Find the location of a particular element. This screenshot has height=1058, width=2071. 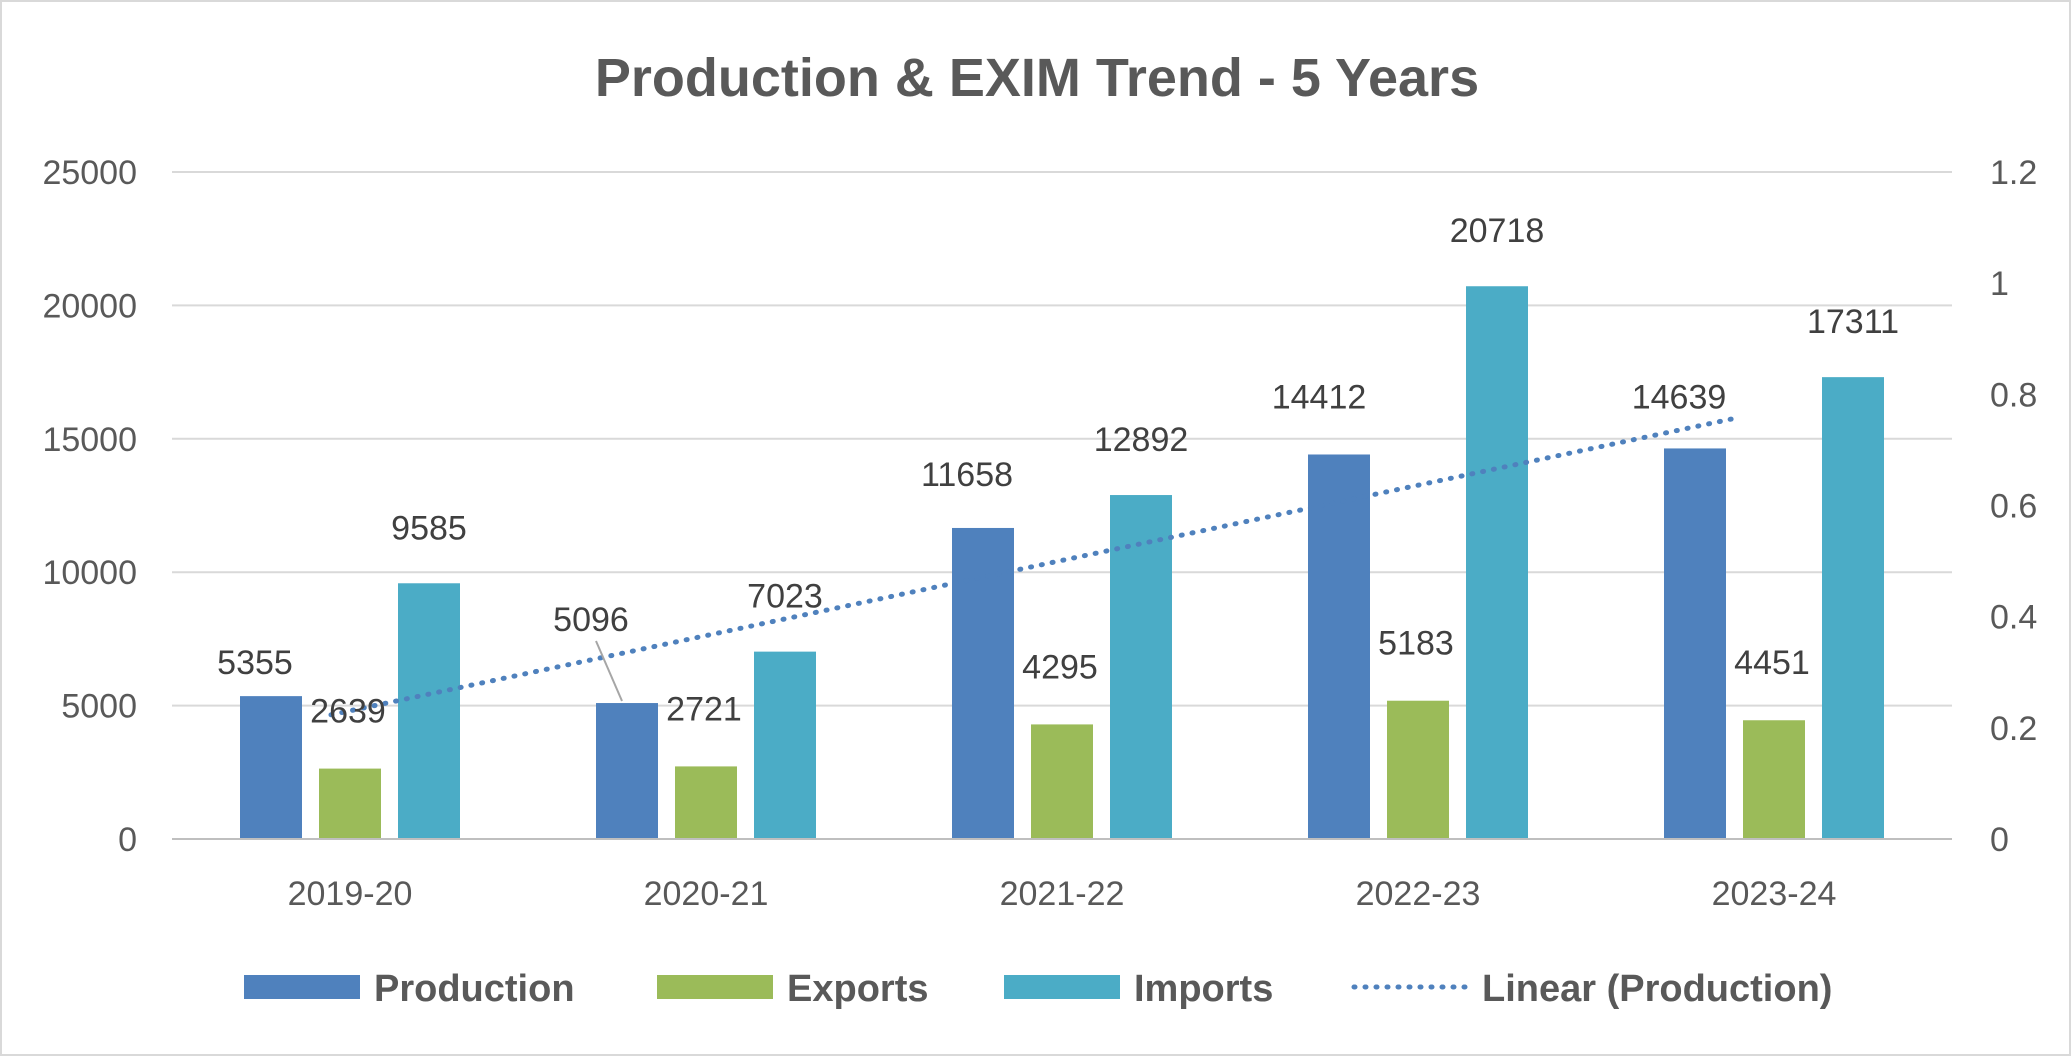

legend-label: Linear (Production) is located at coordinates (1657, 989).